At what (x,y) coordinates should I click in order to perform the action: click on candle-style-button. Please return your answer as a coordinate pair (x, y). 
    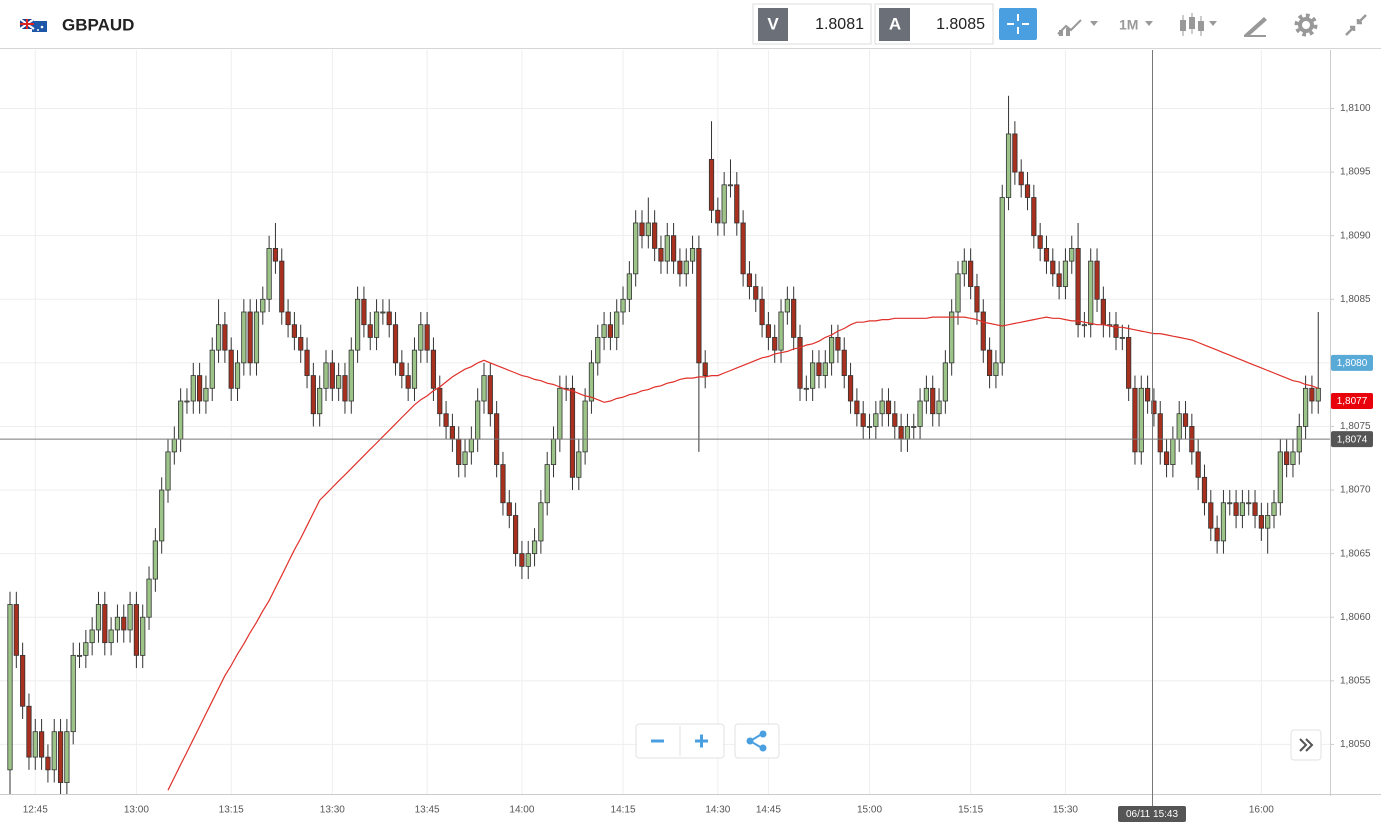
    Looking at the image, I should click on (1198, 24).